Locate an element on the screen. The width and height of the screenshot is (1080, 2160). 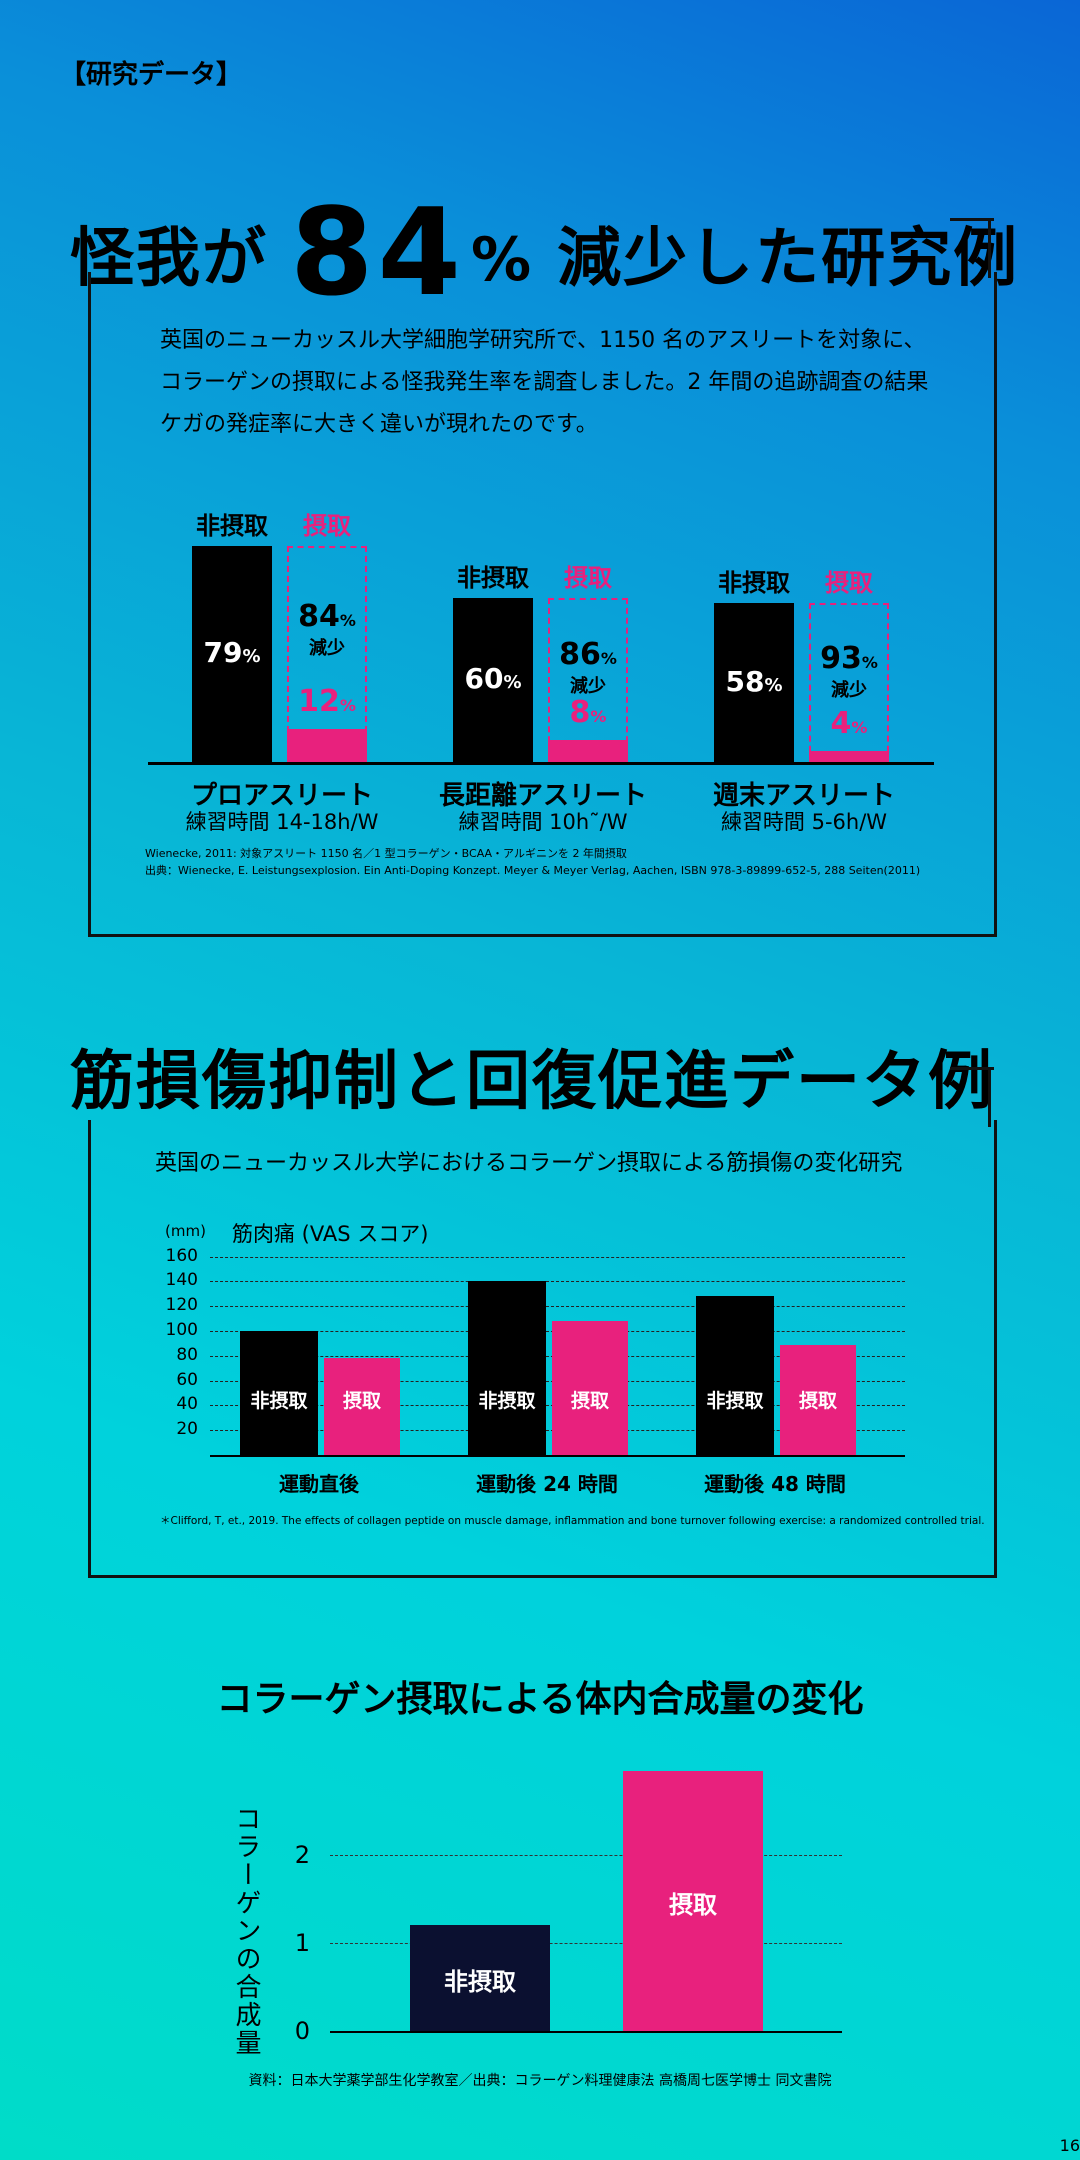
frame2-right-edge is located at coordinates (989, 1097).